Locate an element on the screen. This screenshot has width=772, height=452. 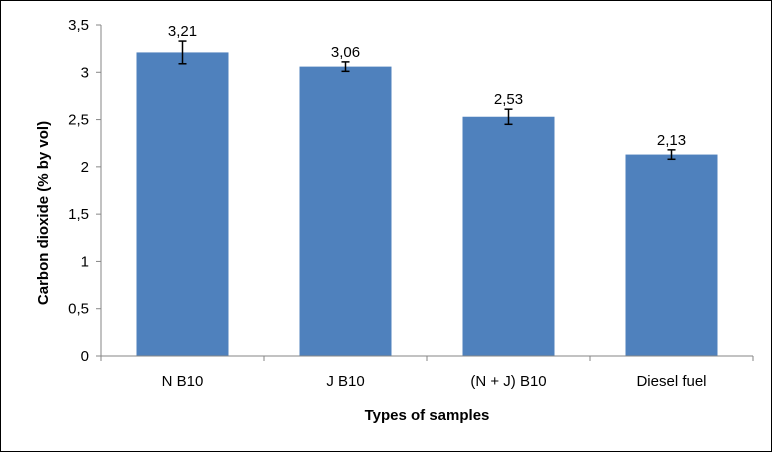
y-tick-label: 3 is located at coordinates (85, 72).